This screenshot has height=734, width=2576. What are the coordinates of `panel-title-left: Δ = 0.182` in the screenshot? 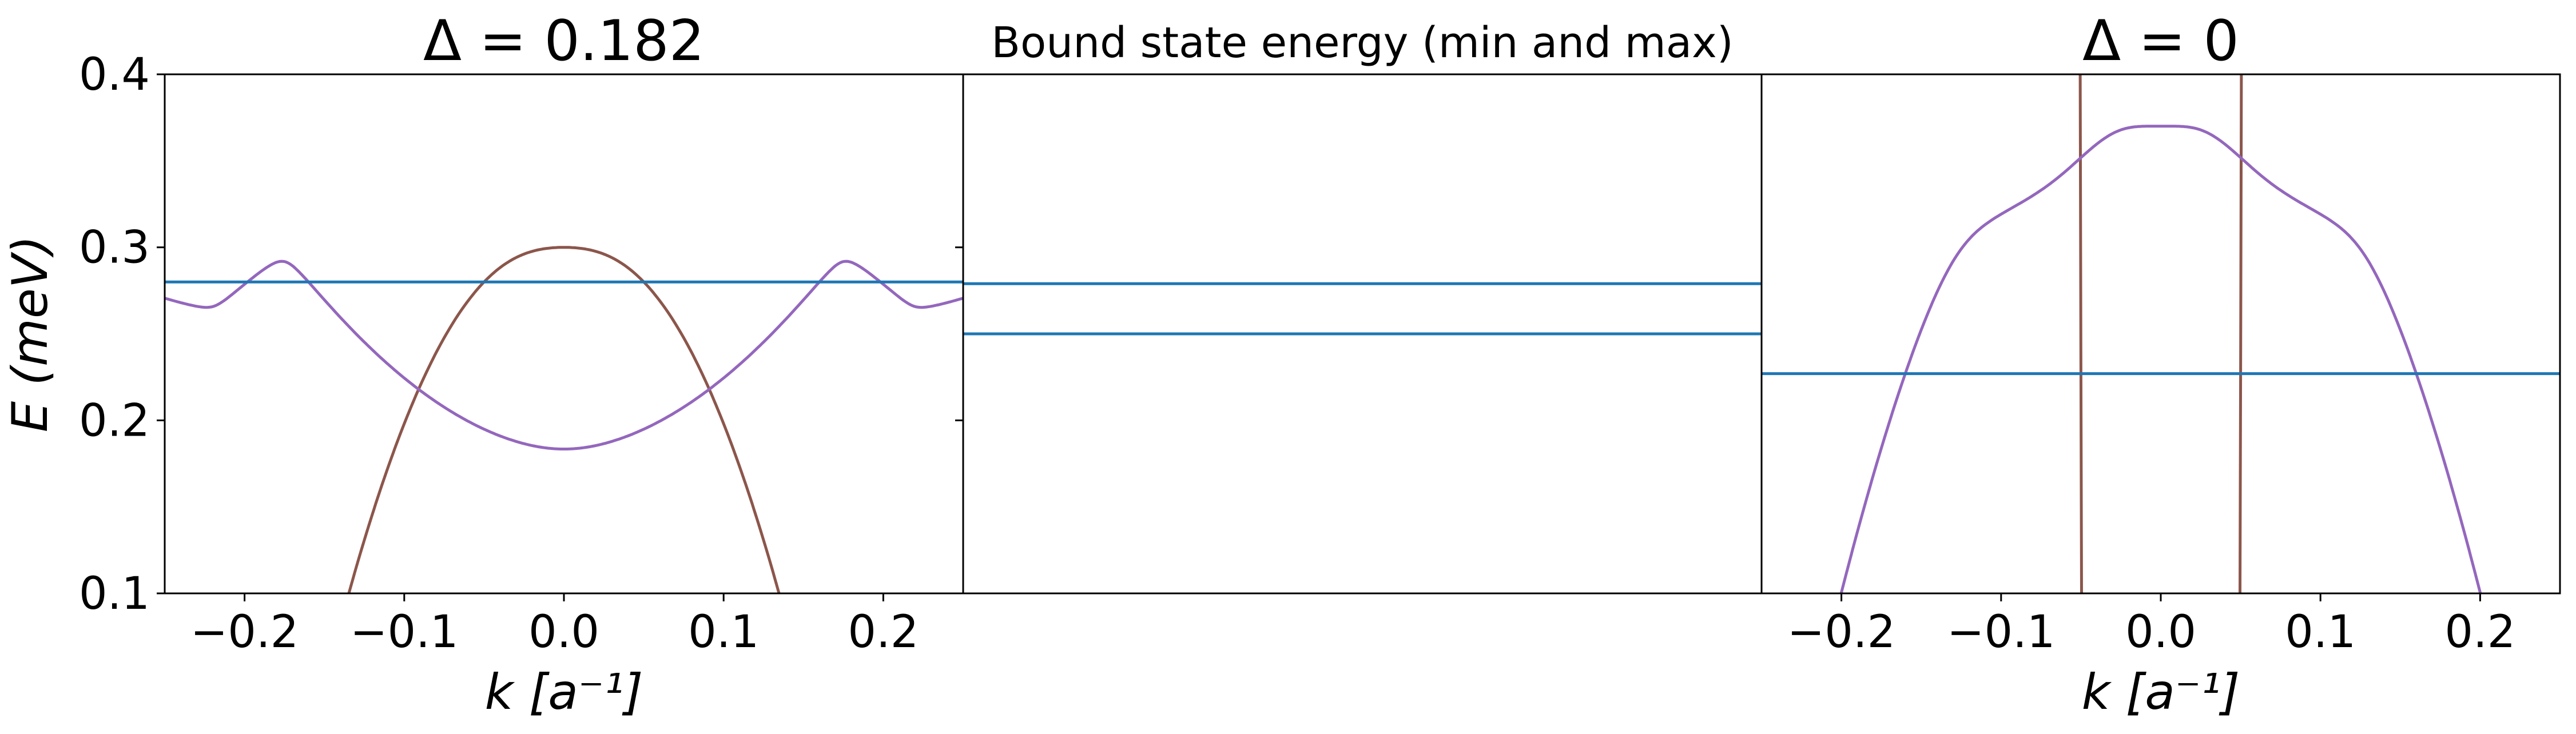 It's located at (564, 41).